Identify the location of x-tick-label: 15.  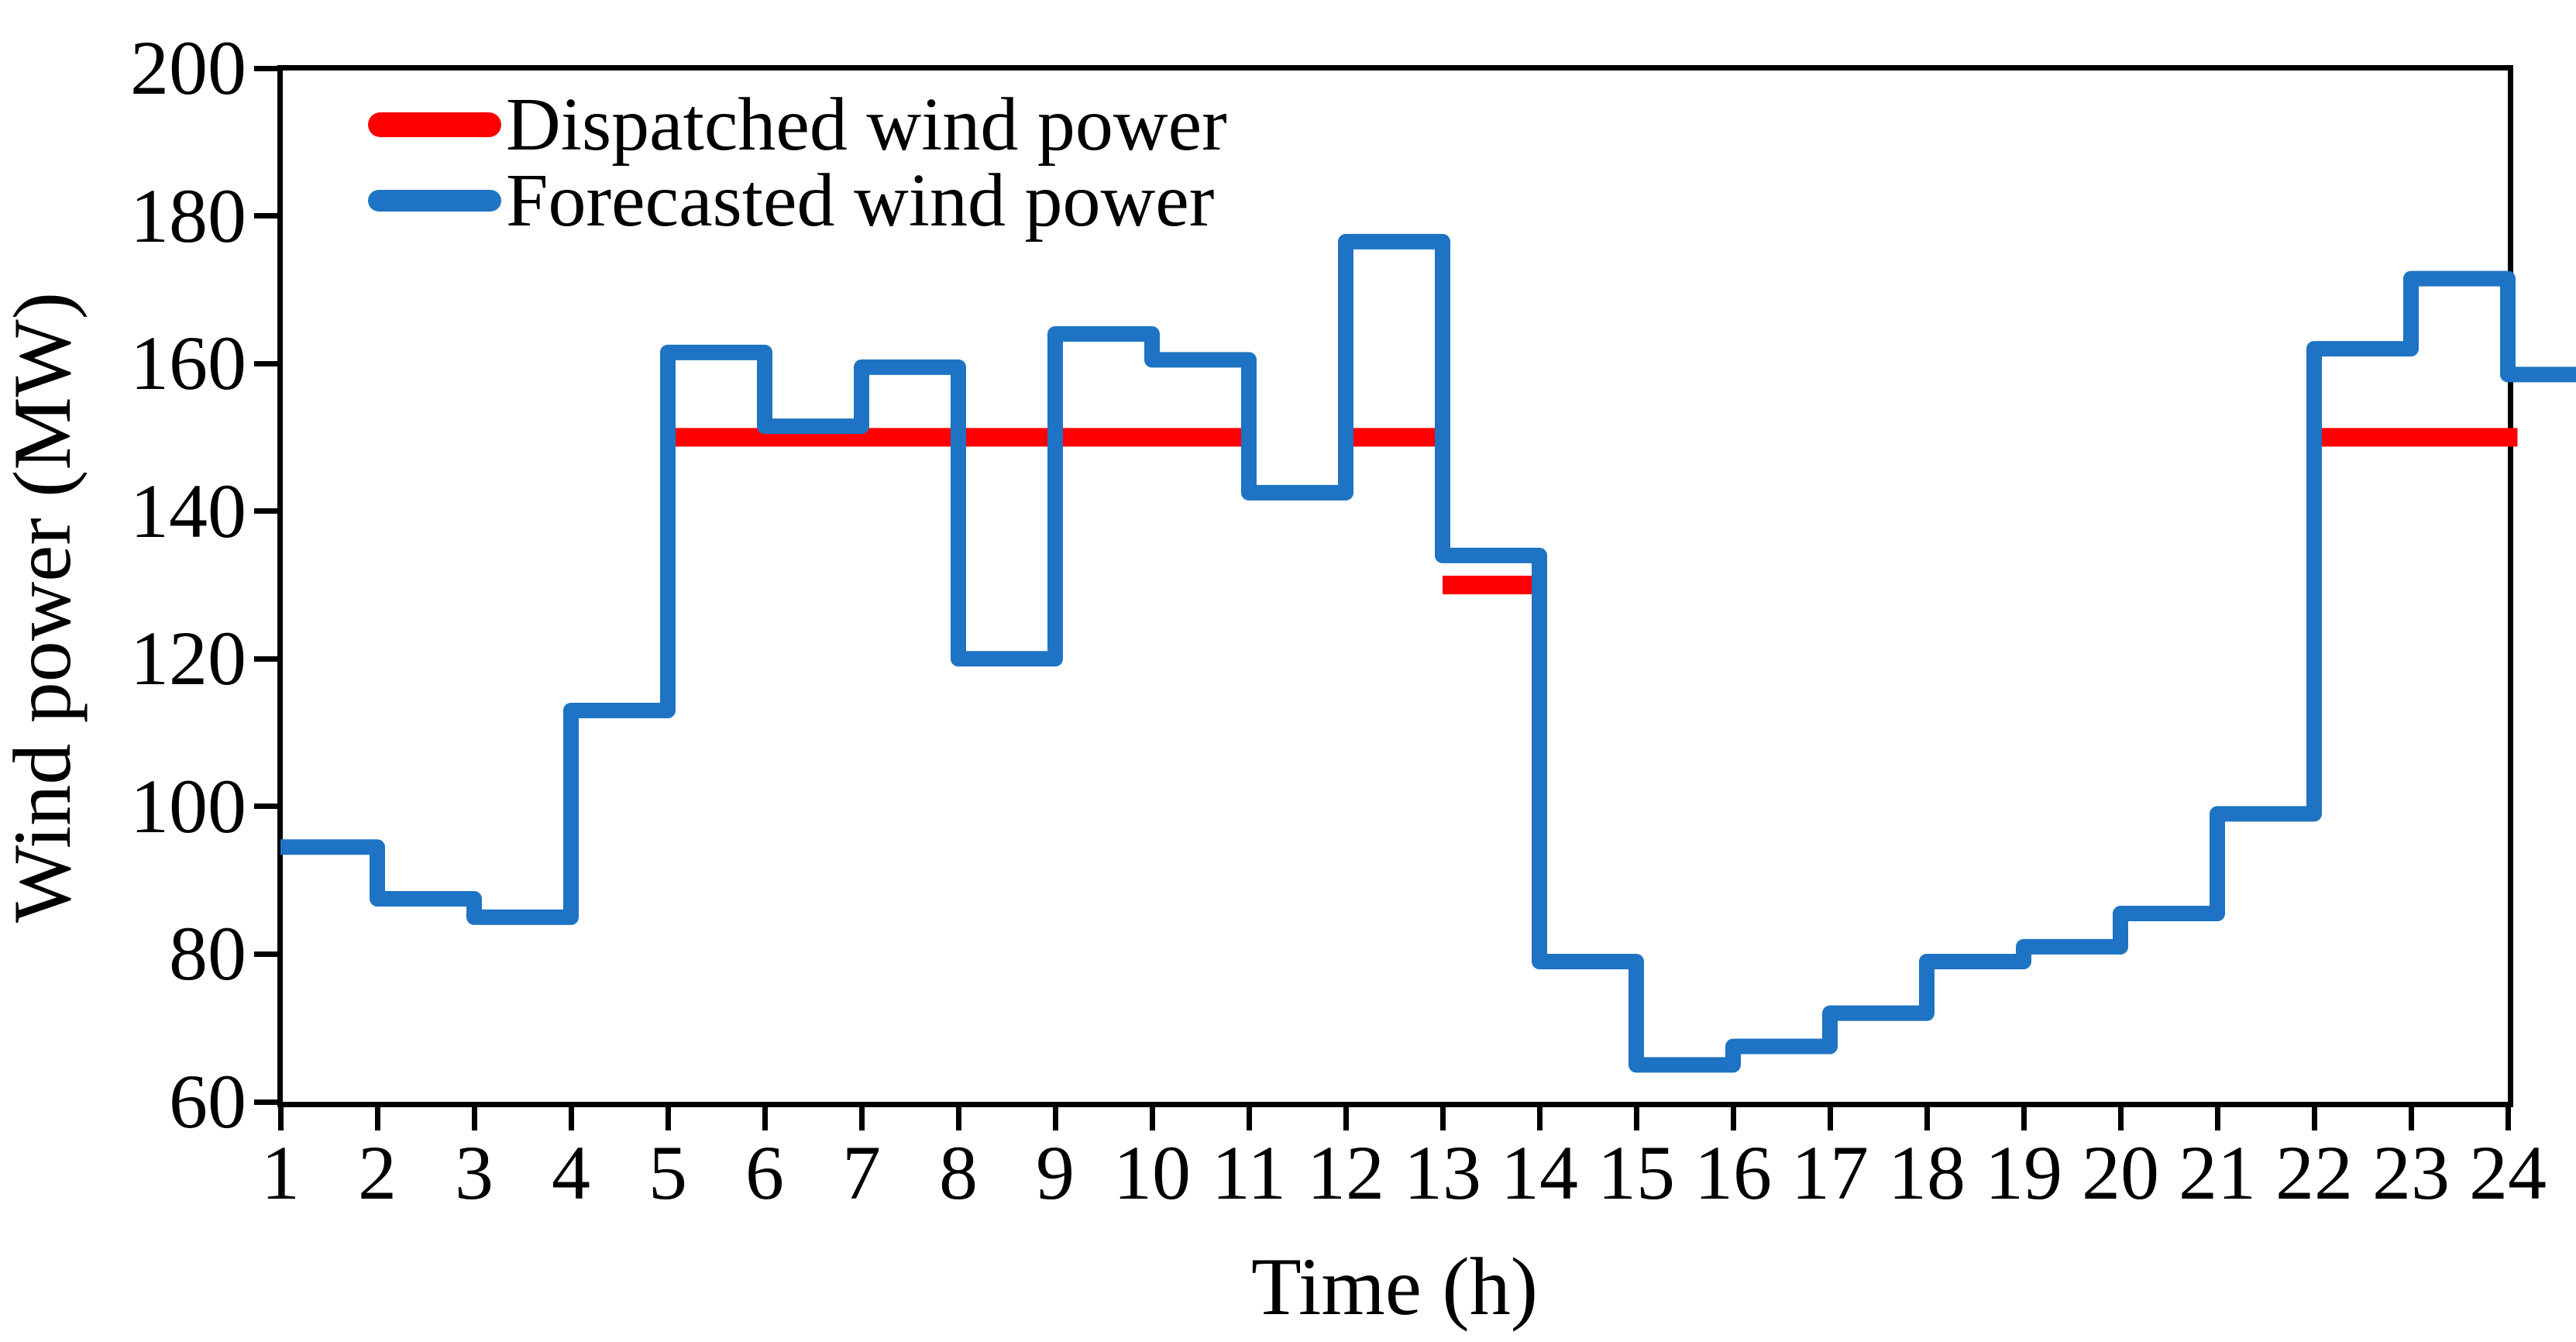
(1636, 1173).